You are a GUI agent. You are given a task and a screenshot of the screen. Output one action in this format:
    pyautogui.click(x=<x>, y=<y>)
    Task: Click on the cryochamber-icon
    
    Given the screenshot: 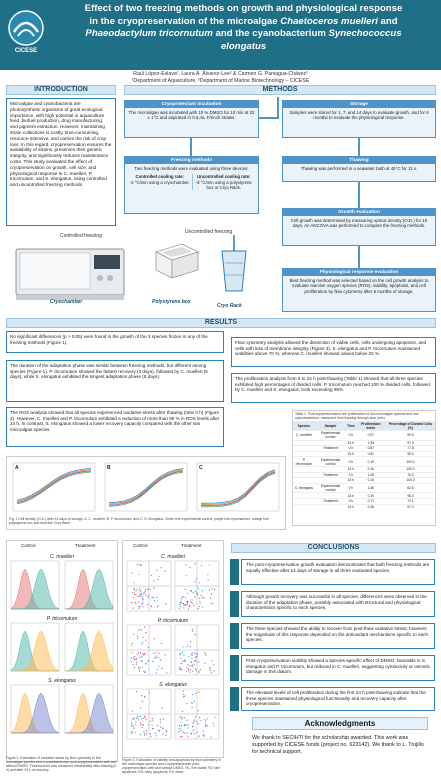 What is the action you would take?
    pyautogui.click(x=70, y=274)
    